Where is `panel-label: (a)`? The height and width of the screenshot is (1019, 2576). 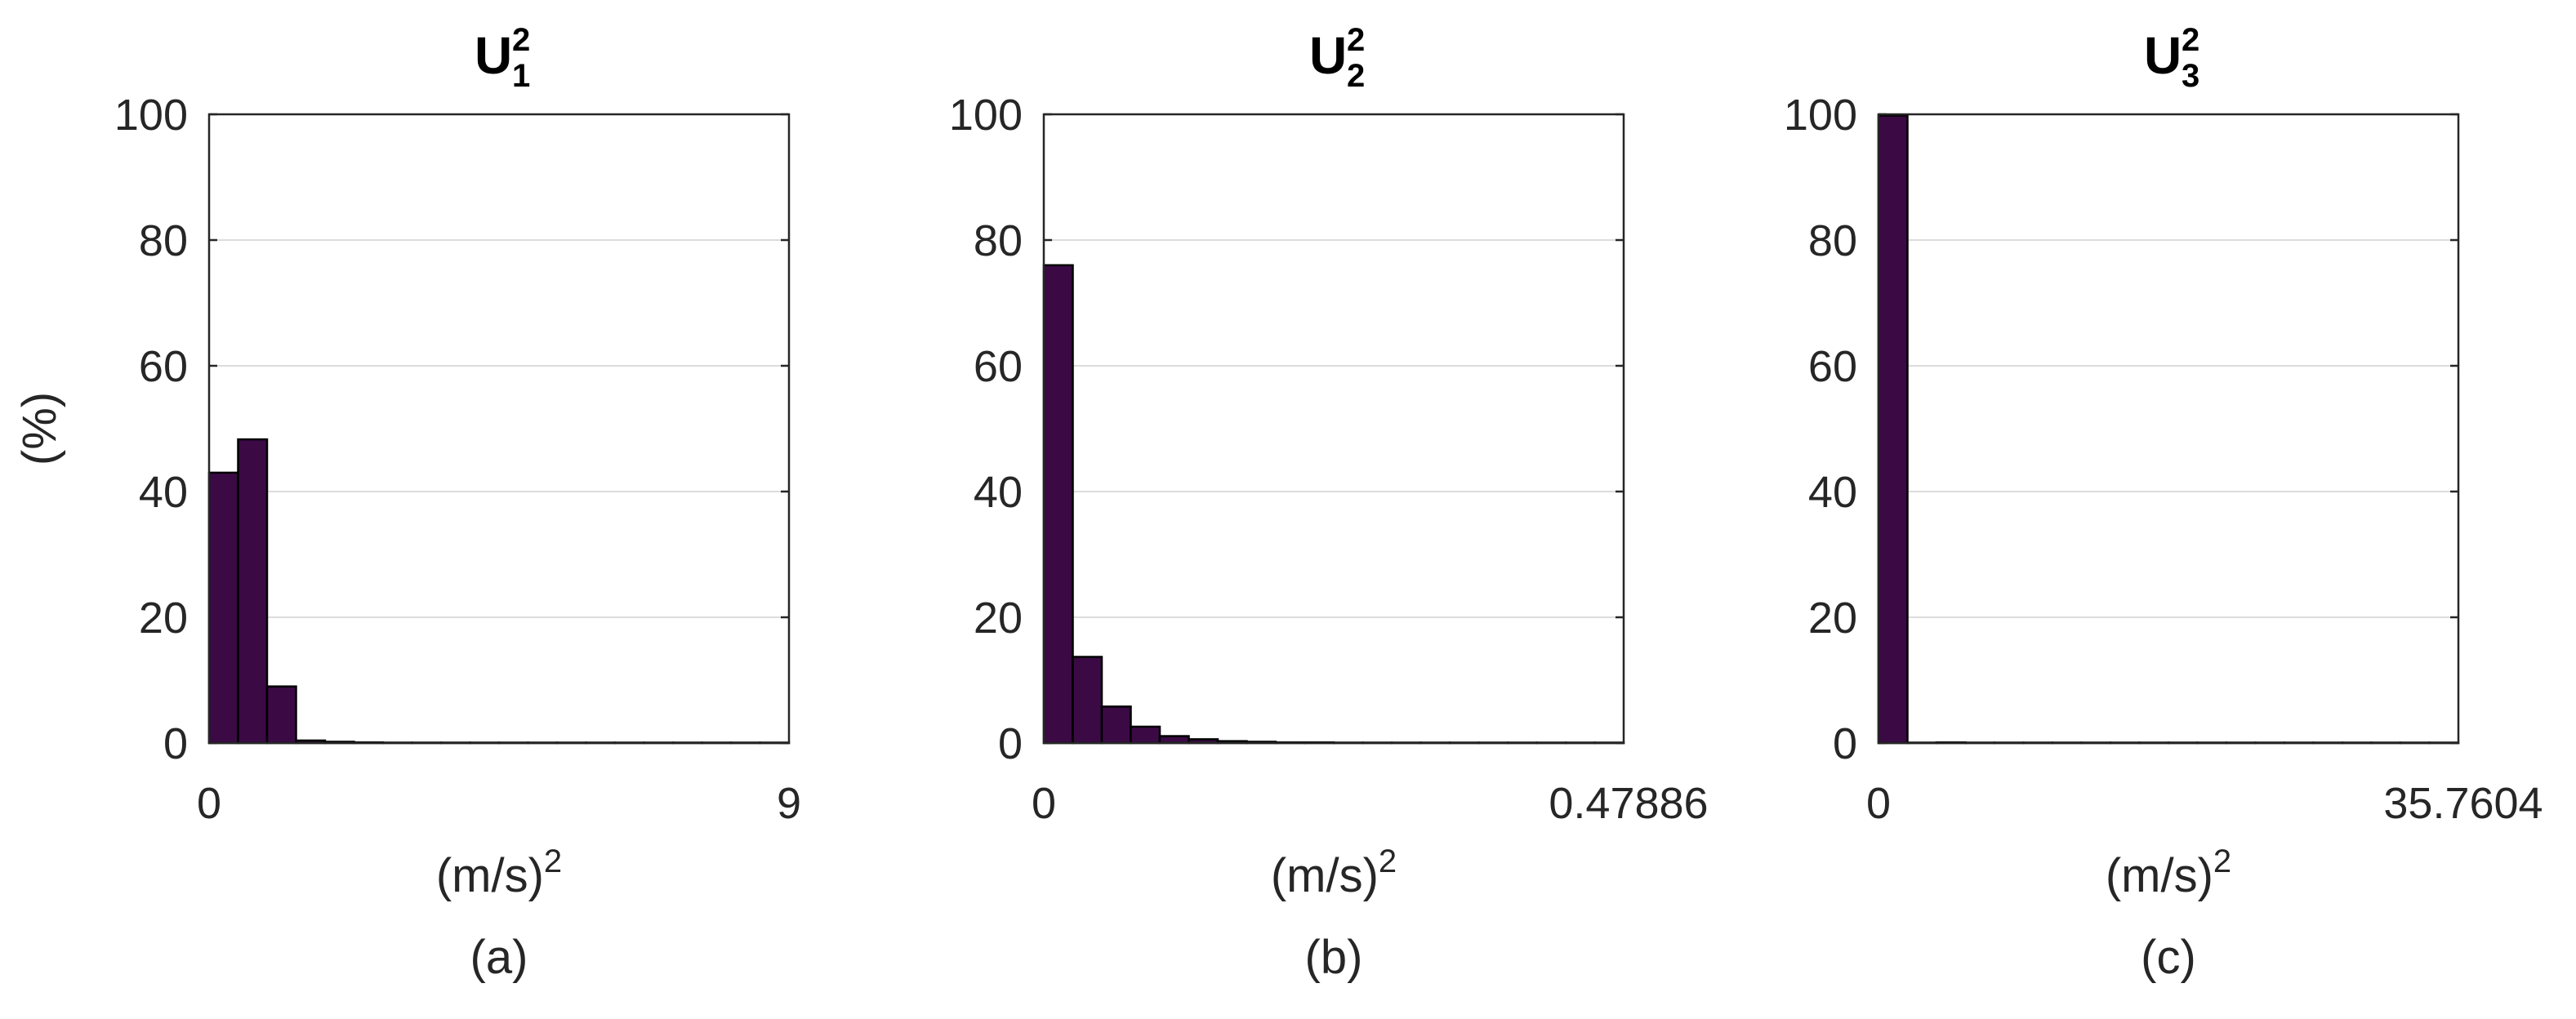
panel-label: (a) is located at coordinates (499, 957).